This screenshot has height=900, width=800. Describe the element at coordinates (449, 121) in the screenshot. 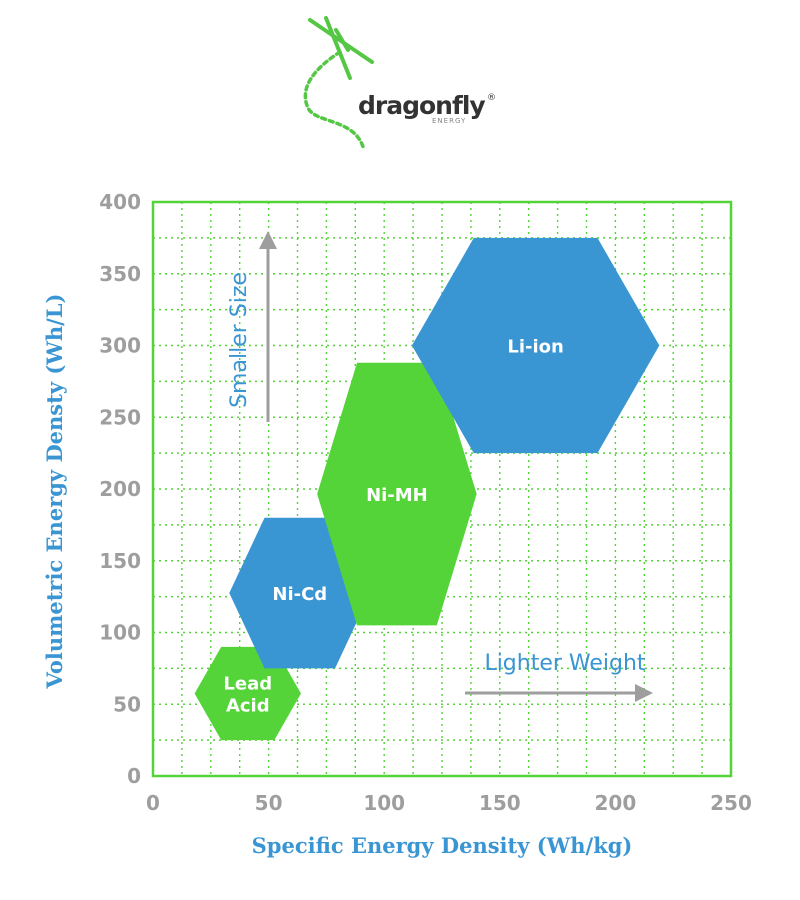

I see `logo-subtitle: ENERGY` at that location.